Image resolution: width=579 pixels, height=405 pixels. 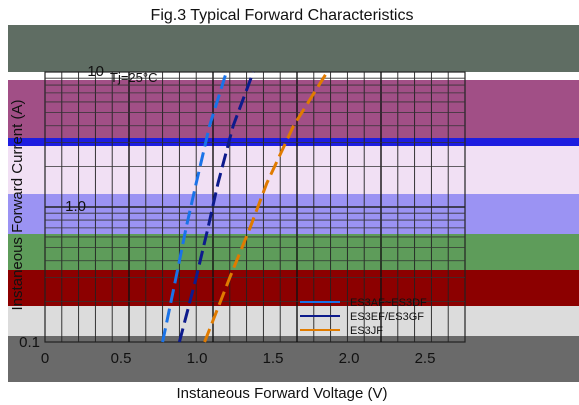 I want to click on legend: ES3AF~ES3DF ES3EF/ES3GF ES3JF, so click(x=363, y=317).